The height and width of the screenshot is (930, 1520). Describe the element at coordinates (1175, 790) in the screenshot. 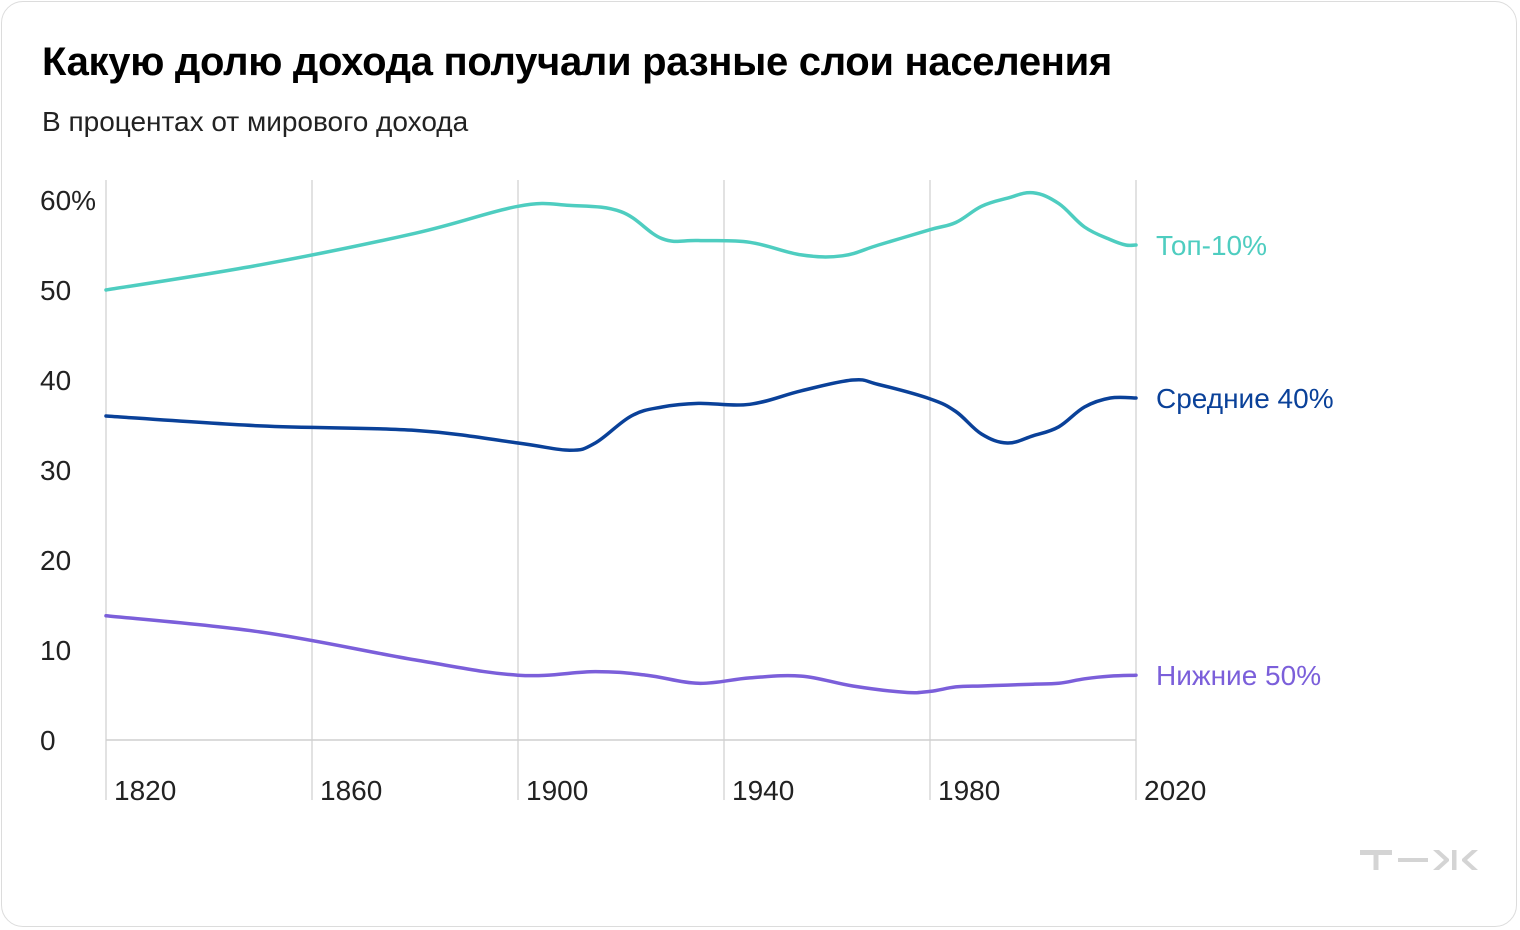

I see `x-tick-label-2020: 2020` at that location.